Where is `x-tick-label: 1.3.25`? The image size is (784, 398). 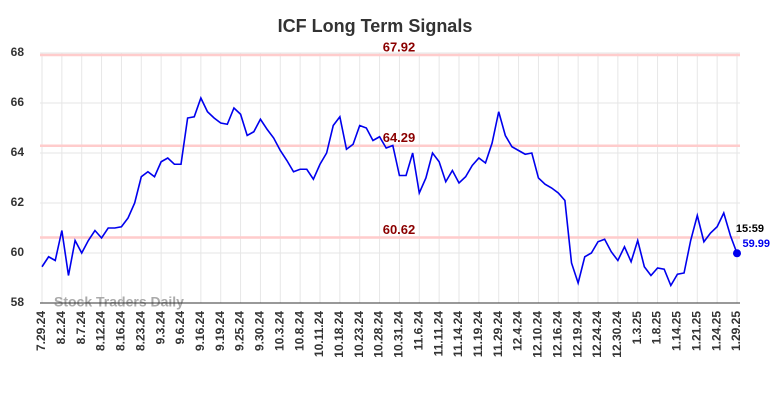 x-tick-label: 1.3.25 is located at coordinates (637, 328).